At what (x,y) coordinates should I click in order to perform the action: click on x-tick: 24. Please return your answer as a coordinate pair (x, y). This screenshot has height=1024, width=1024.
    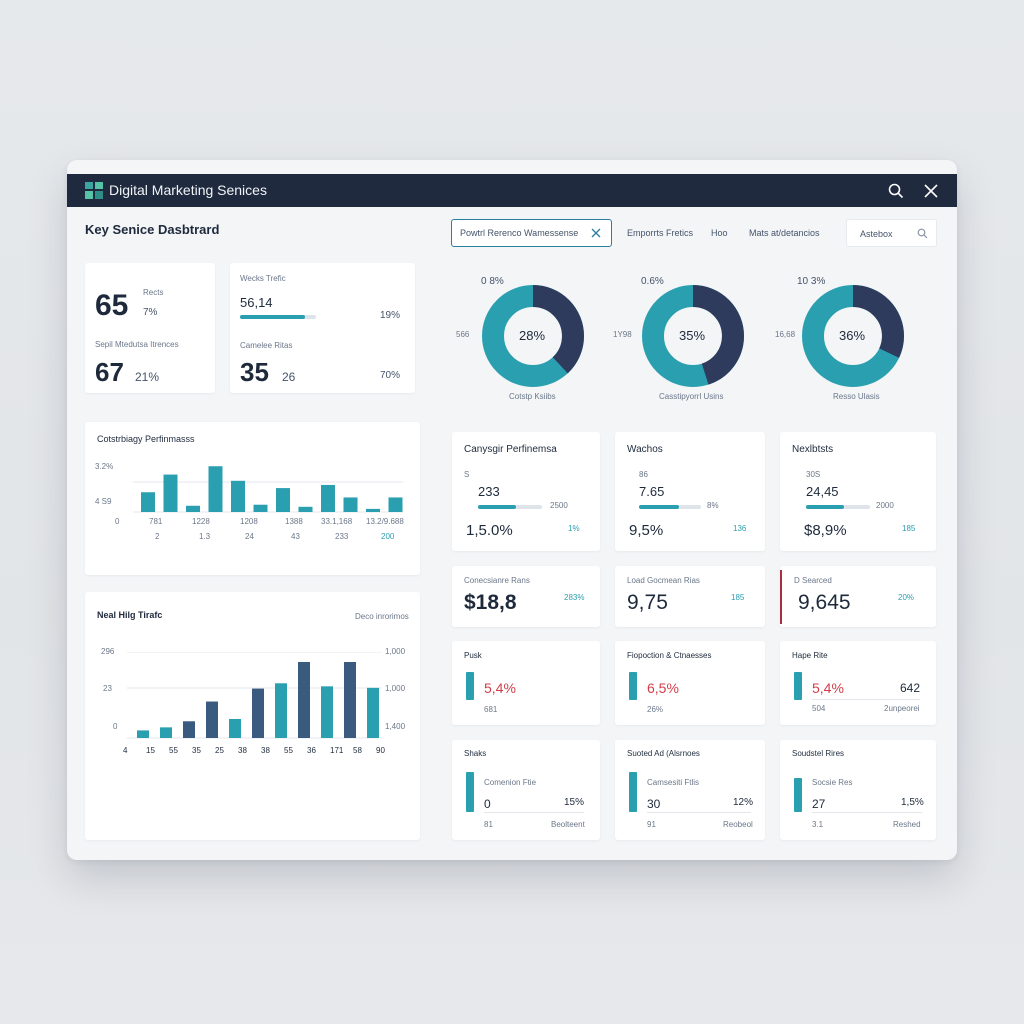
    Looking at the image, I should click on (249, 536).